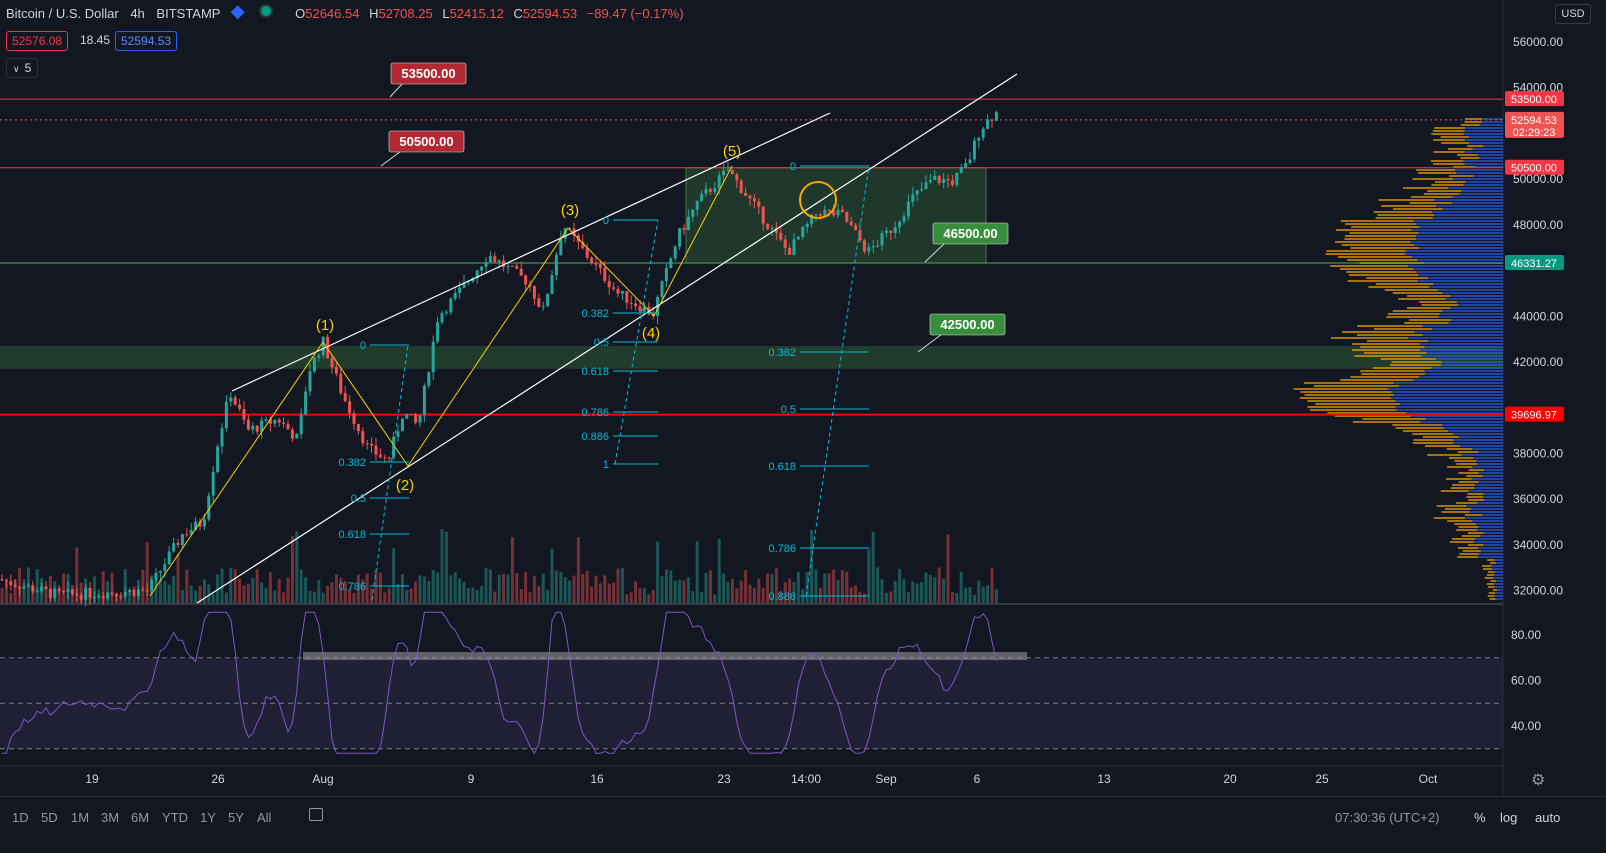  I want to click on range-button-5y: 5Y, so click(236, 817).